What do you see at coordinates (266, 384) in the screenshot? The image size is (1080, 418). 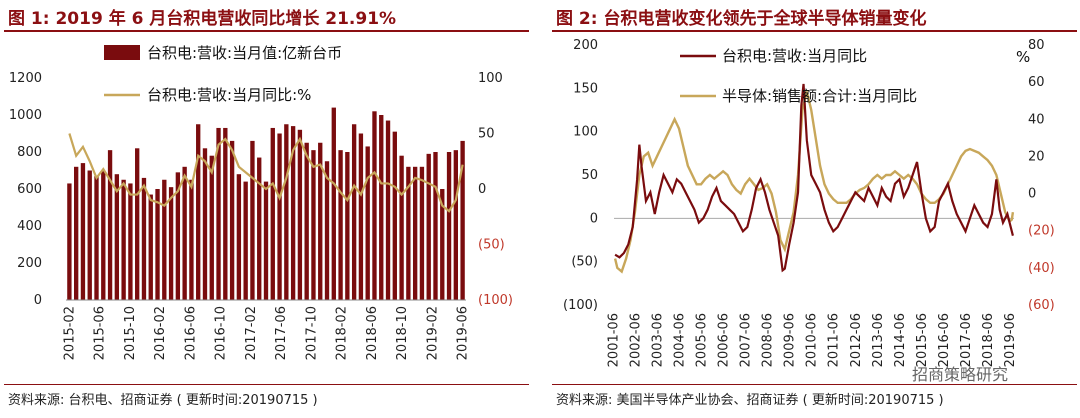 I see `chart1-bottom-rule` at bounding box center [266, 384].